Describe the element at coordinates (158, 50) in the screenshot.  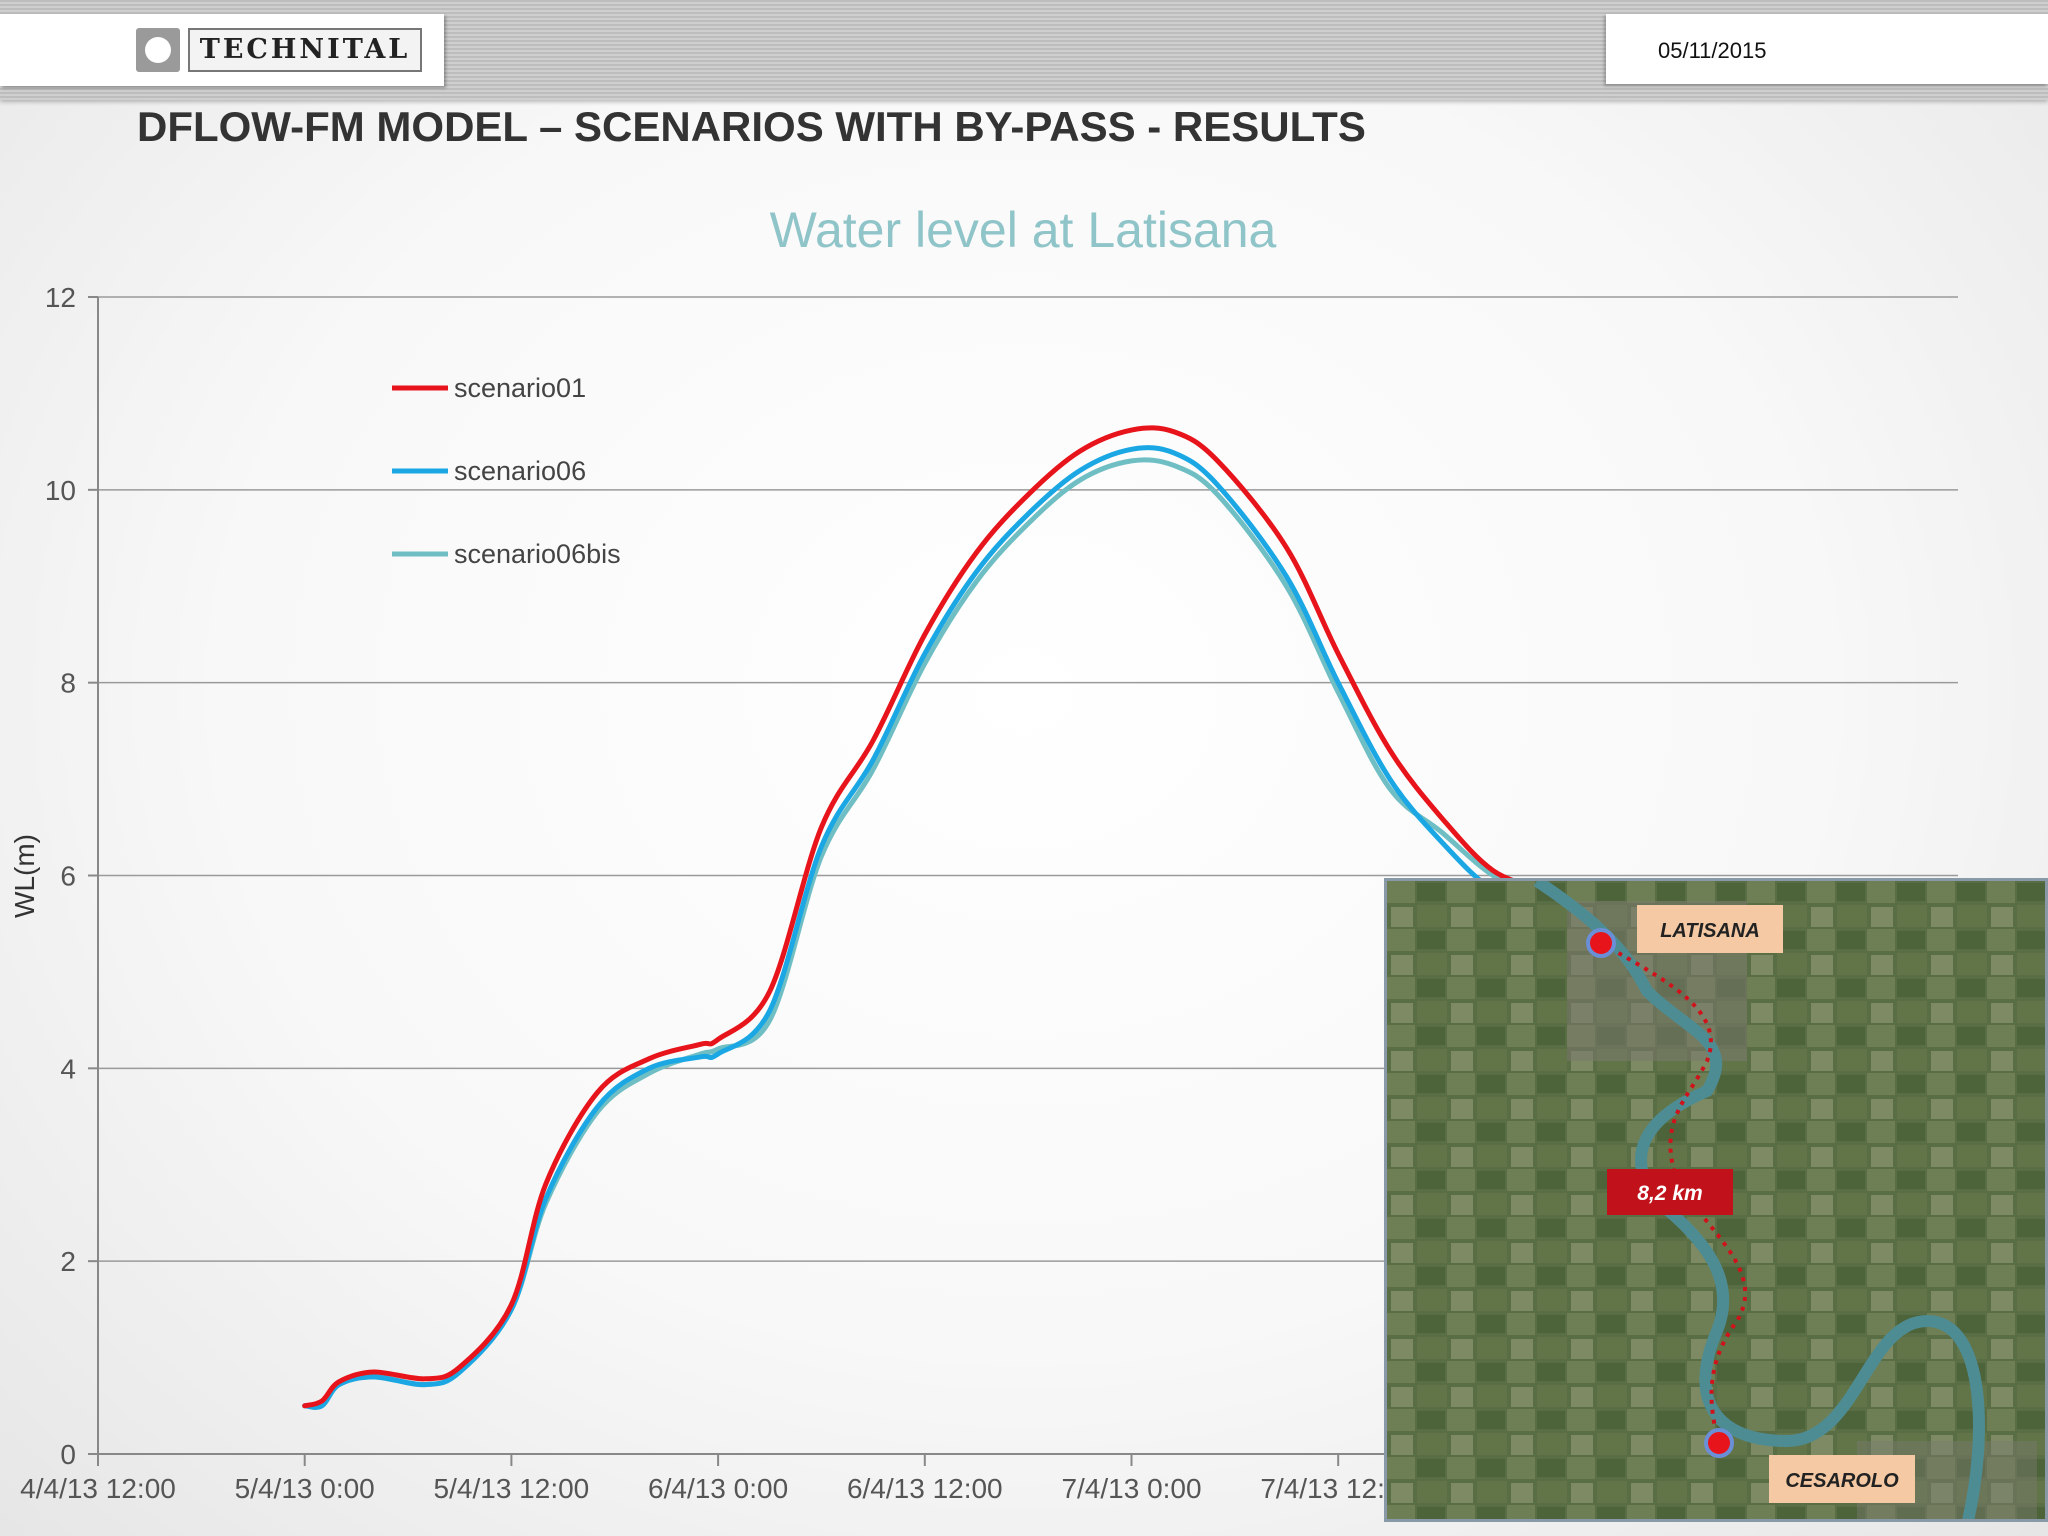
I see `logo-mark-icon` at that location.